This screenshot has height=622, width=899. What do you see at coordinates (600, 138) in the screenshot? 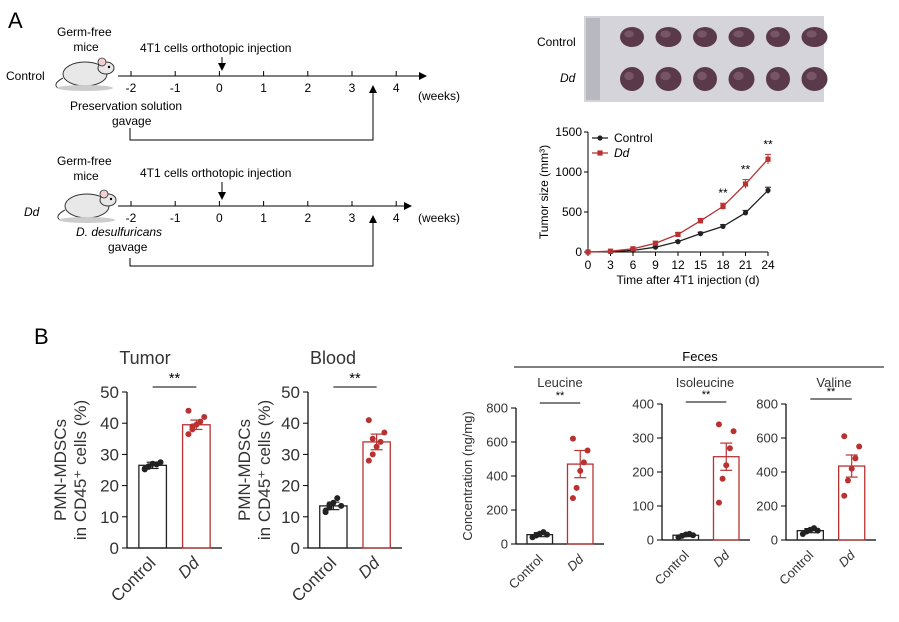
I see `legend-marker` at bounding box center [600, 138].